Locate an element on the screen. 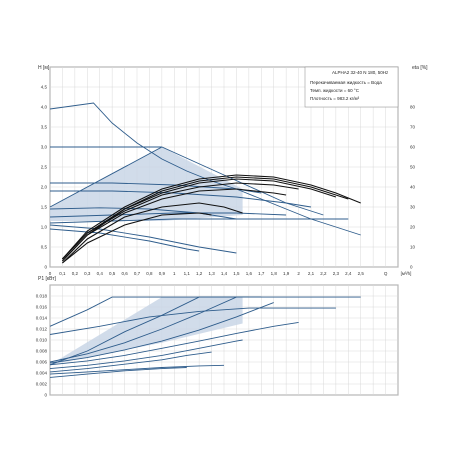 The height and width of the screenshot is (450, 450). top-x-tick-label: 1,4 is located at coordinates (224, 273).